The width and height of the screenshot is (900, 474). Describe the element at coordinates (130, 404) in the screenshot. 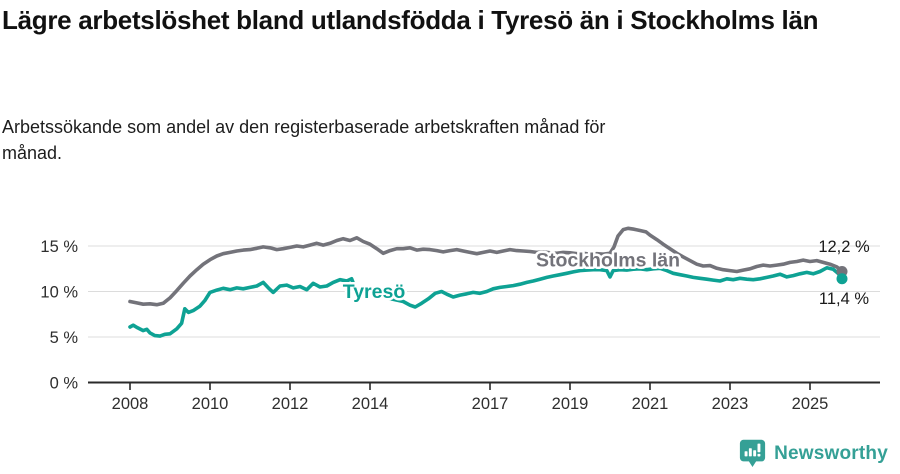

I see `x-tick-label-2008: 2008` at that location.